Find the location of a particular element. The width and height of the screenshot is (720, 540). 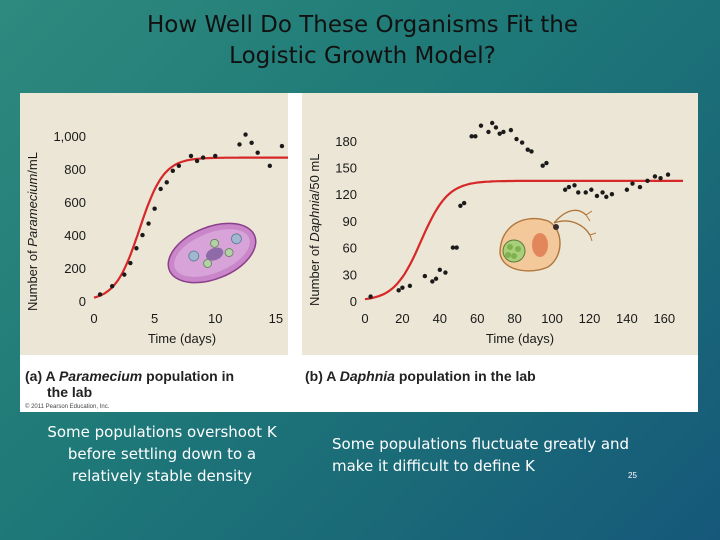

slide-title-line-2: Logistic Growth Model? is located at coordinates (362, 56).